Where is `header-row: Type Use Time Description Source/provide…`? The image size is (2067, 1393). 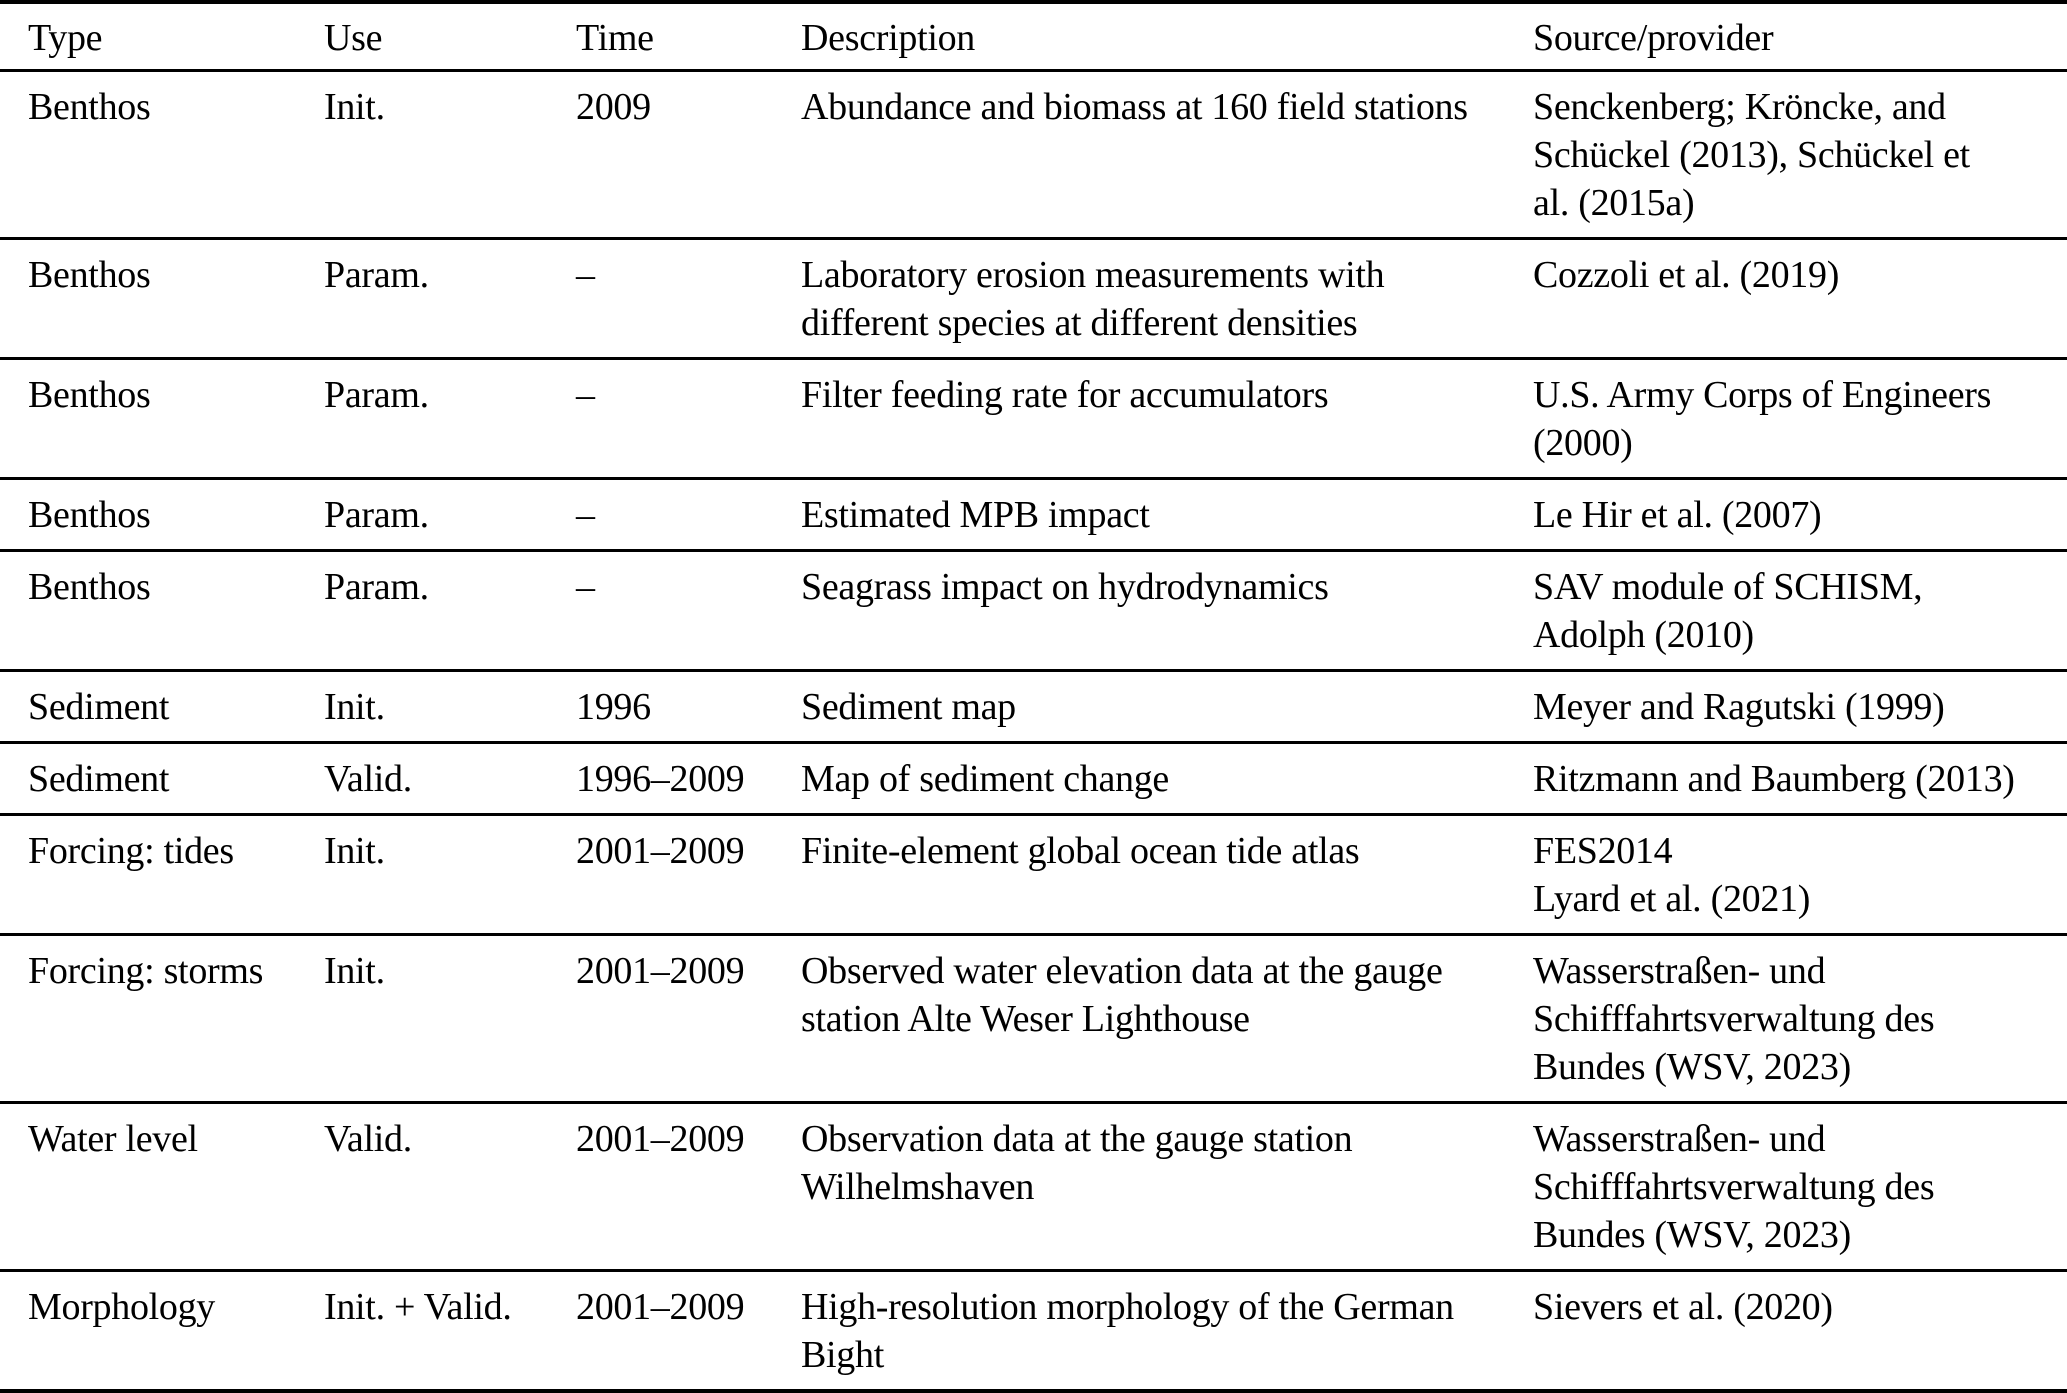 header-row: Type Use Time Description Source/provide… is located at coordinates (1033, 36).